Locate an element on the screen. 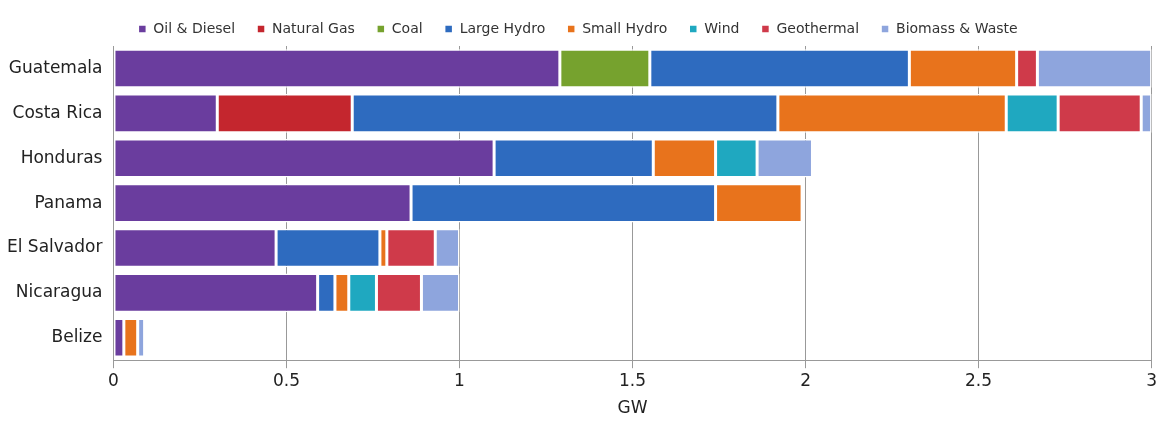 The width and height of the screenshot is (1160, 423). x-tick-label: 1 is located at coordinates (459, 379).